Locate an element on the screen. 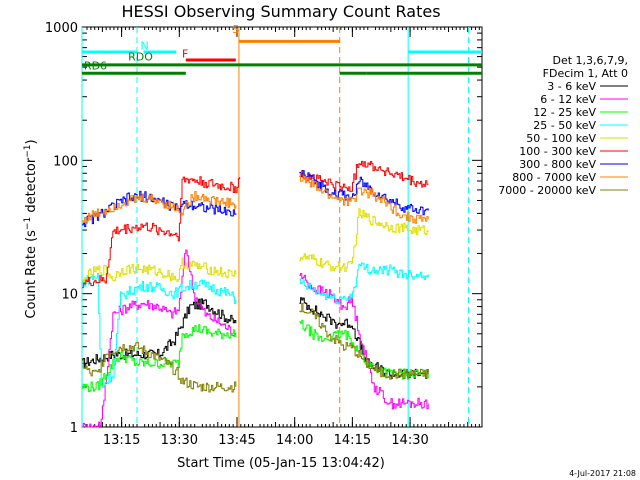  y-axis-label-part: detector is located at coordinates (31, 187).